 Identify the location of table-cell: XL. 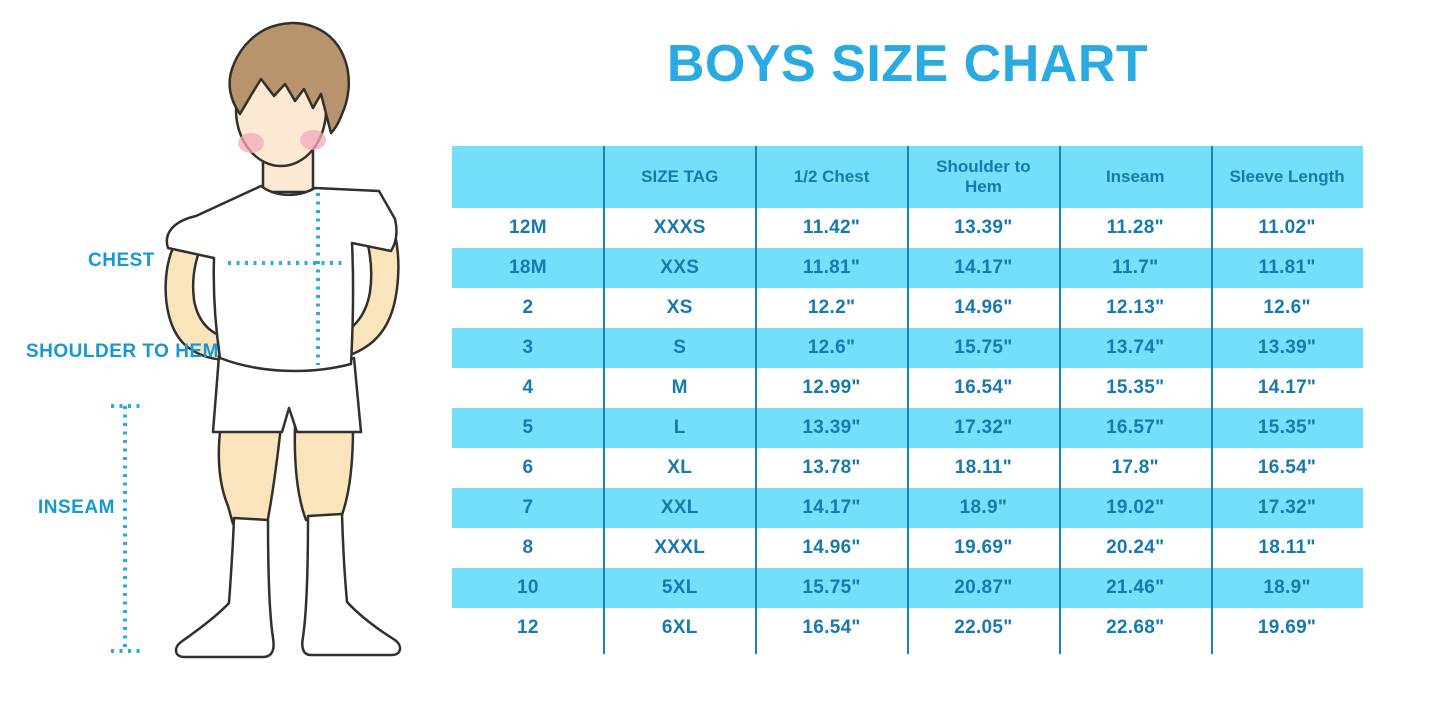
(680, 467).